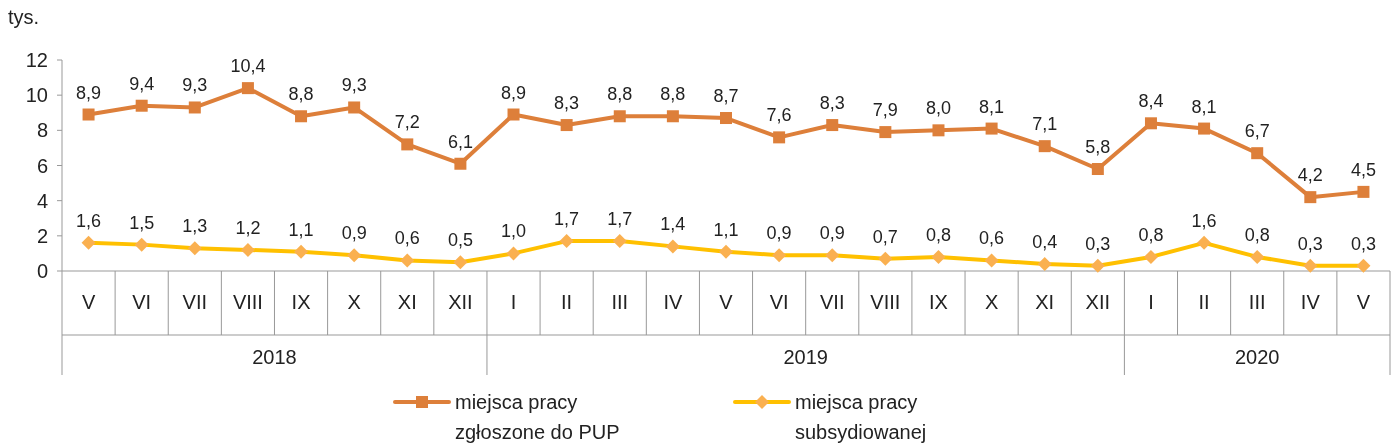 Image resolution: width=1397 pixels, height=443 pixels. I want to click on data-label: 4,5, so click(1363, 169).